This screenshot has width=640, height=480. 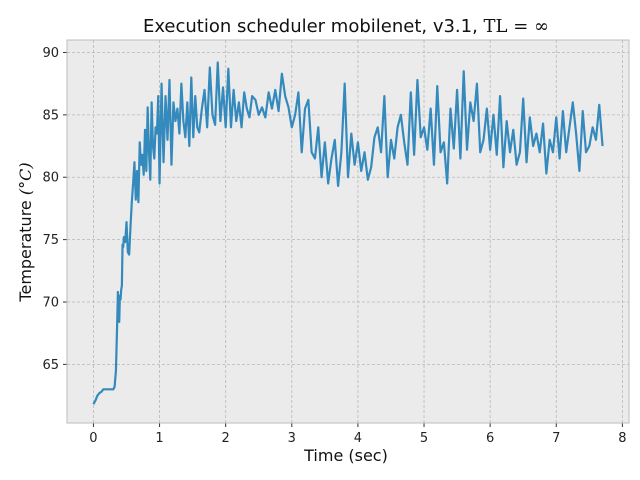 What do you see at coordinates (556, 438) in the screenshot?
I see `x-tick-label: 7` at bounding box center [556, 438].